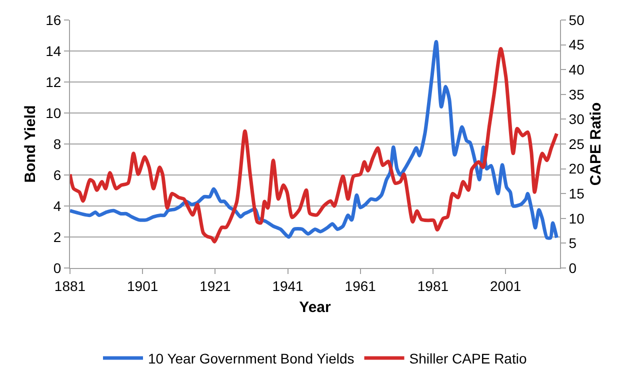 This screenshot has height=387, width=640. I want to click on y2-tick-label: 10, so click(576, 218).